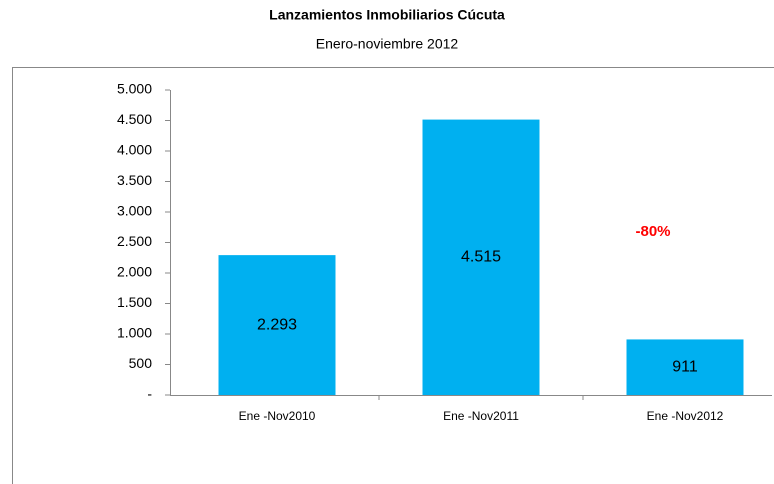 This screenshot has width=774, height=484. What do you see at coordinates (685, 416) in the screenshot?
I see `x-tick-label: Ene -Nov2012` at bounding box center [685, 416].